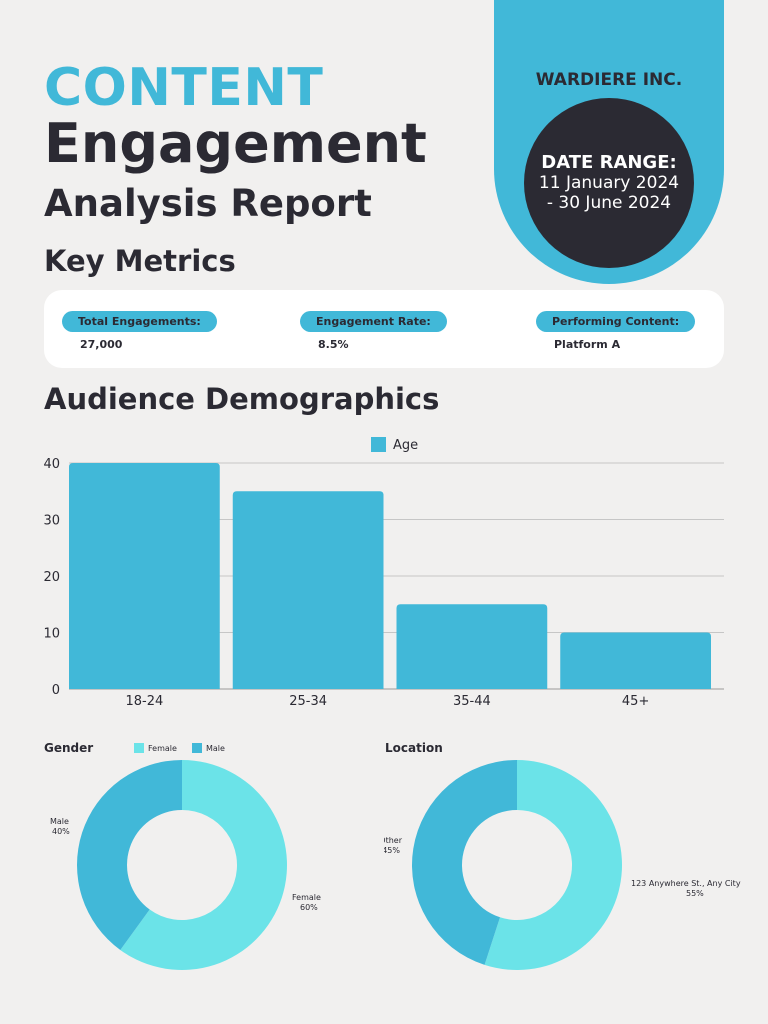 This screenshot has width=768, height=1024. I want to click on legend-label-male: Male, so click(215, 748).